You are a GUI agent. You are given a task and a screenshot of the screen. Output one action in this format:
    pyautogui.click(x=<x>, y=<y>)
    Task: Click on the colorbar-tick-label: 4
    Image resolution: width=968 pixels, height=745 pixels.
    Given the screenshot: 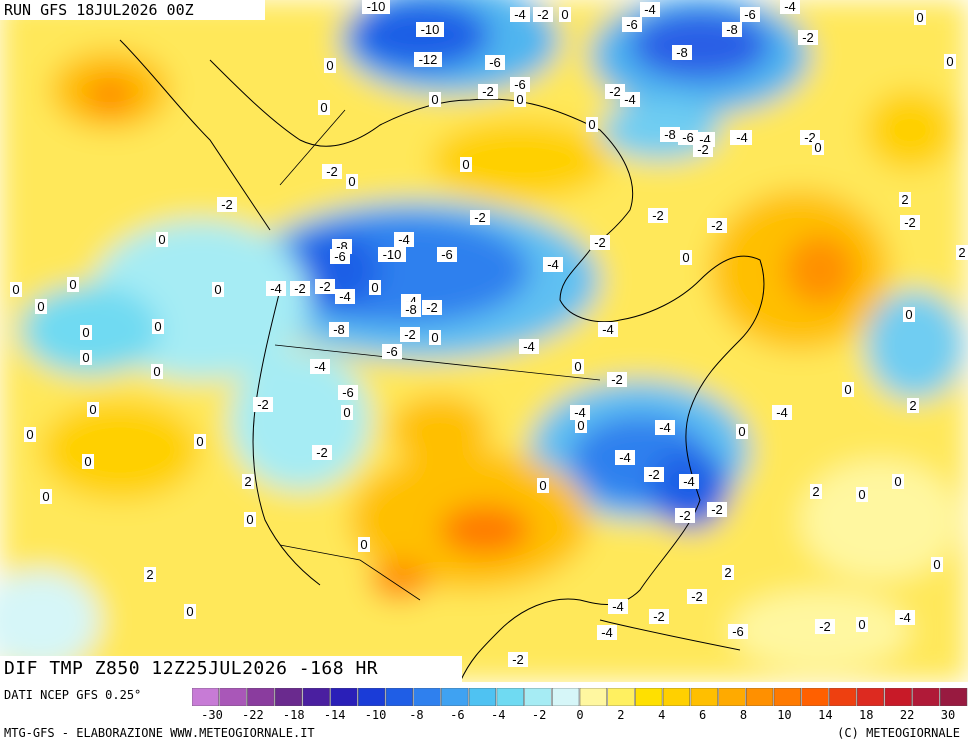 What is the action you would take?
    pyautogui.click(x=662, y=715)
    